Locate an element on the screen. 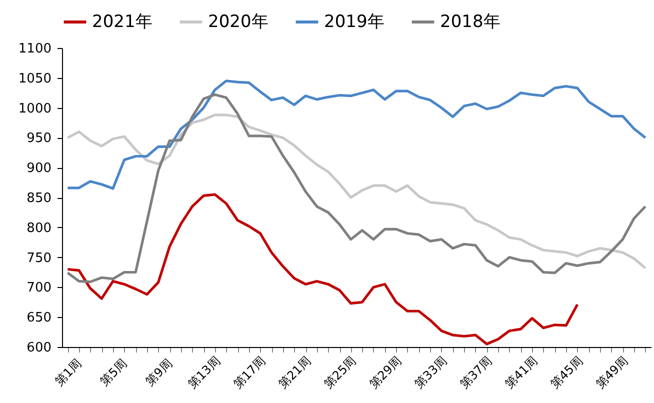 The width and height of the screenshot is (654, 403). y-tick-label: 1000 is located at coordinates (35, 108).